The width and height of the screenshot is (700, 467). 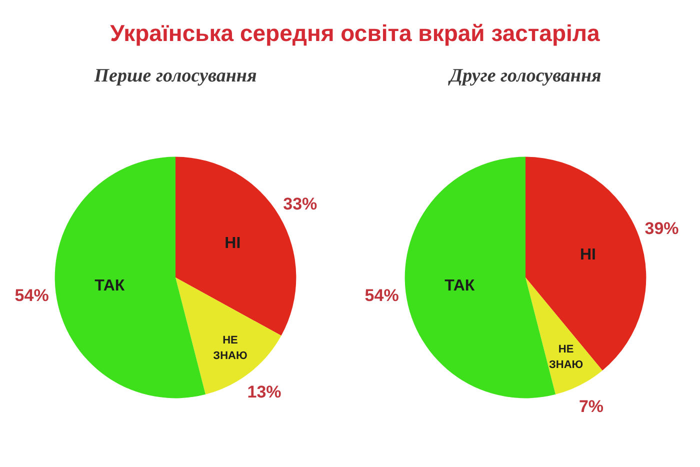 What do you see at coordinates (591, 406) in the screenshot?
I see `data-label: 7%` at bounding box center [591, 406].